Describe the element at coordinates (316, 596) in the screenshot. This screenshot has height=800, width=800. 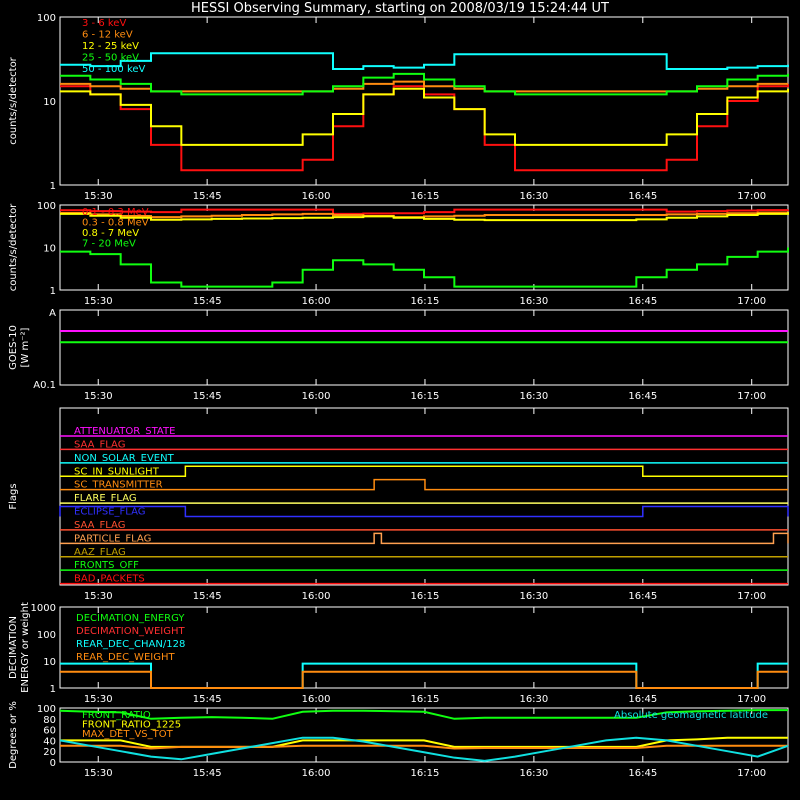
I see `flags-xtick-label: 16:00` at that location.